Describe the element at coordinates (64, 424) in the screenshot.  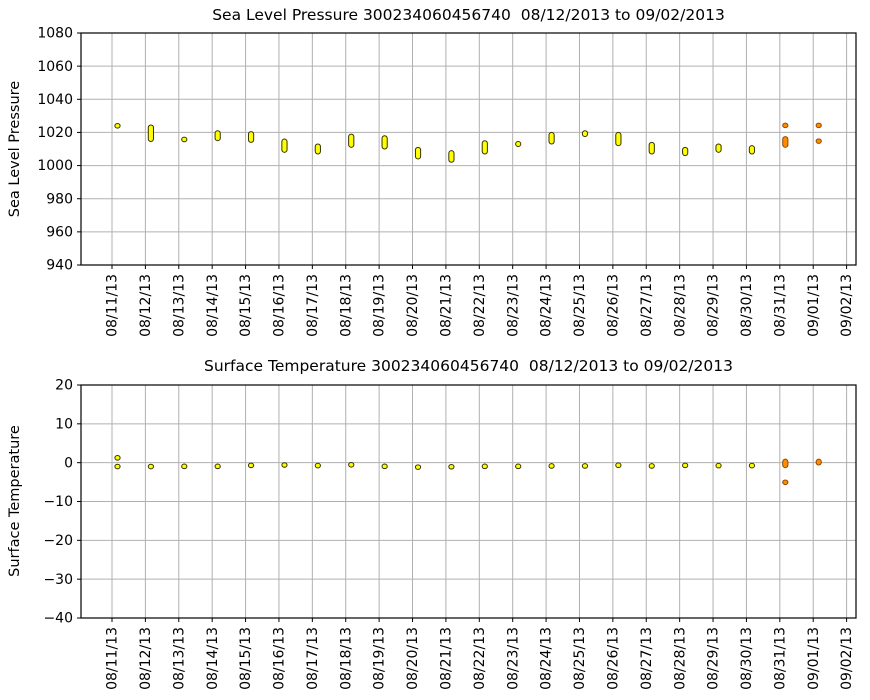
I see `y-tick-label: 10` at that location.